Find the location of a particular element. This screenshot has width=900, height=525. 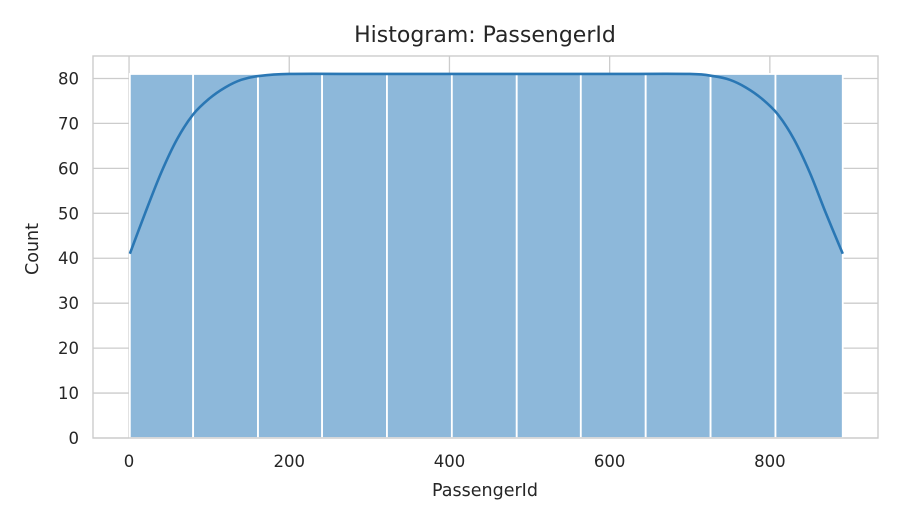

y-tick-label: 30 is located at coordinates (68, 303).